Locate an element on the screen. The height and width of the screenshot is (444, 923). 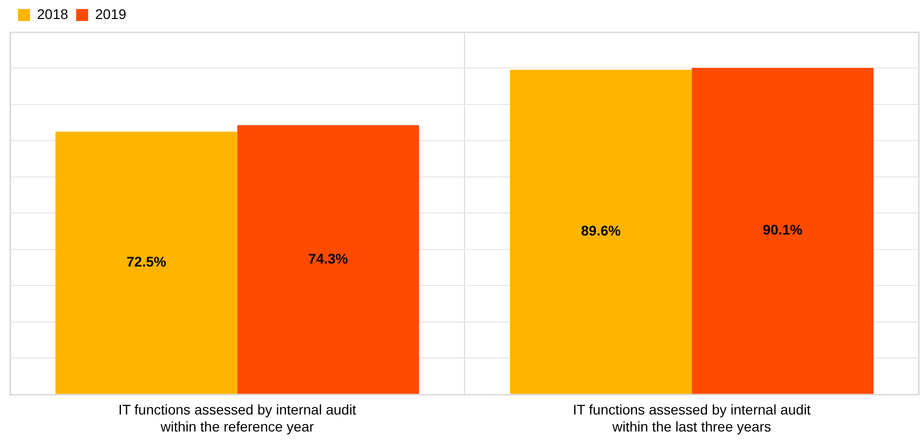
data-label: 72.5% is located at coordinates (146, 262).